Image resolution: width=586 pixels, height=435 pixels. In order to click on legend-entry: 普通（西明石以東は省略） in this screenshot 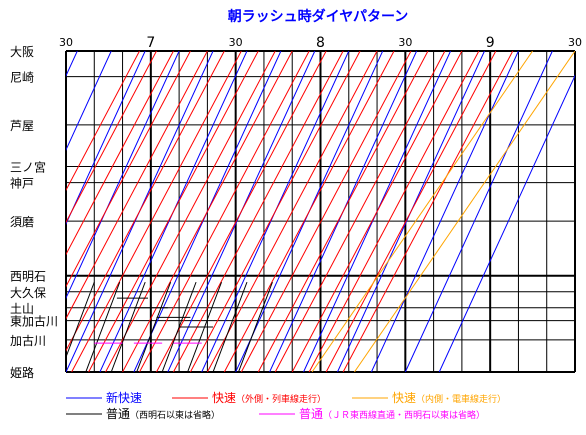, I will do `click(163, 414)`.